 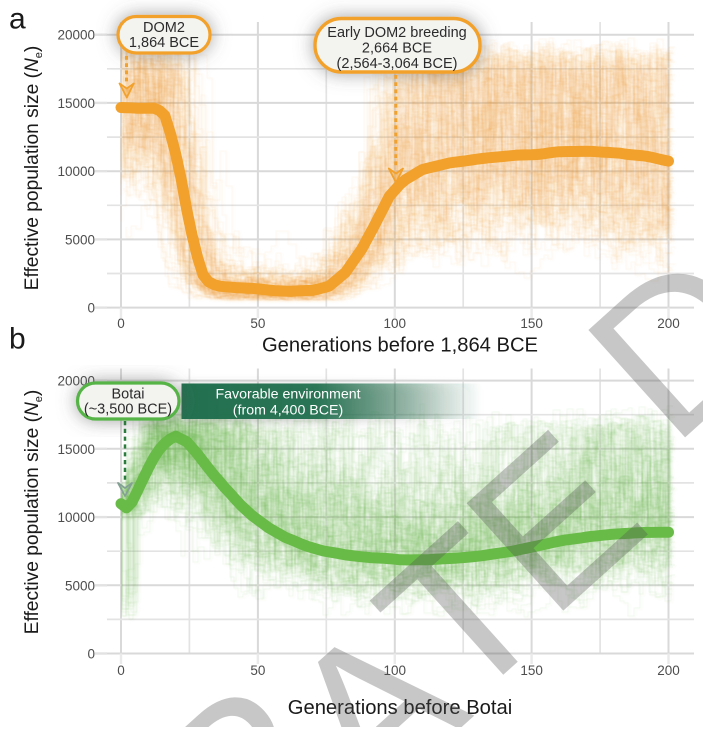 I want to click on svg-text: Early DOM2 breeding, so click(x=396, y=33).